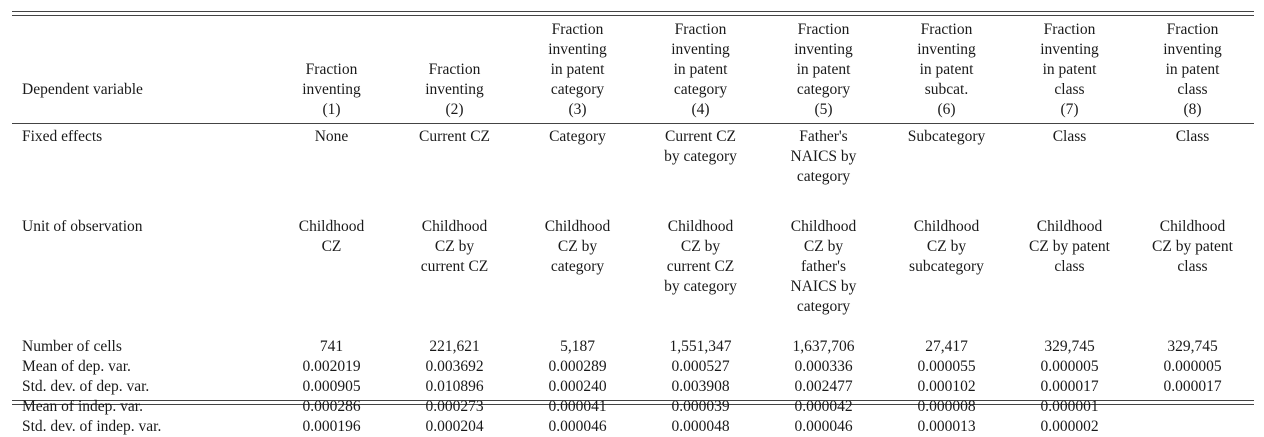 Image resolution: width=1264 pixels, height=437 pixels. What do you see at coordinates (331, 236) in the screenshot?
I see `cell: Childhood CZ` at bounding box center [331, 236].